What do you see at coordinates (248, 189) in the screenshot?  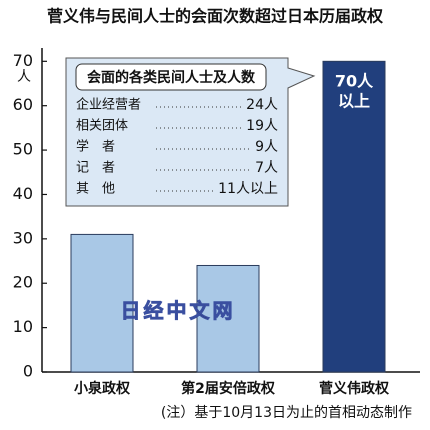 I see `inset-row-value: 11人以上` at bounding box center [248, 189].